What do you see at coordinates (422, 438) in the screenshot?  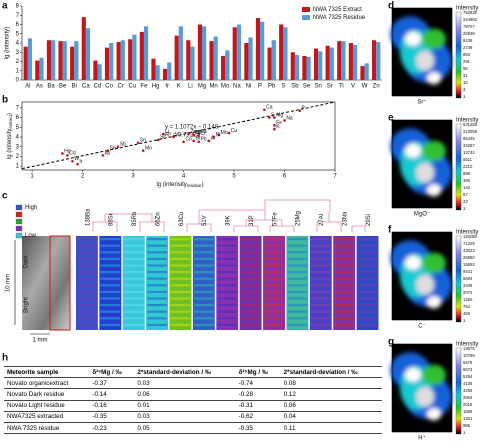 I see `species-label: H⁺` at bounding box center [422, 438].